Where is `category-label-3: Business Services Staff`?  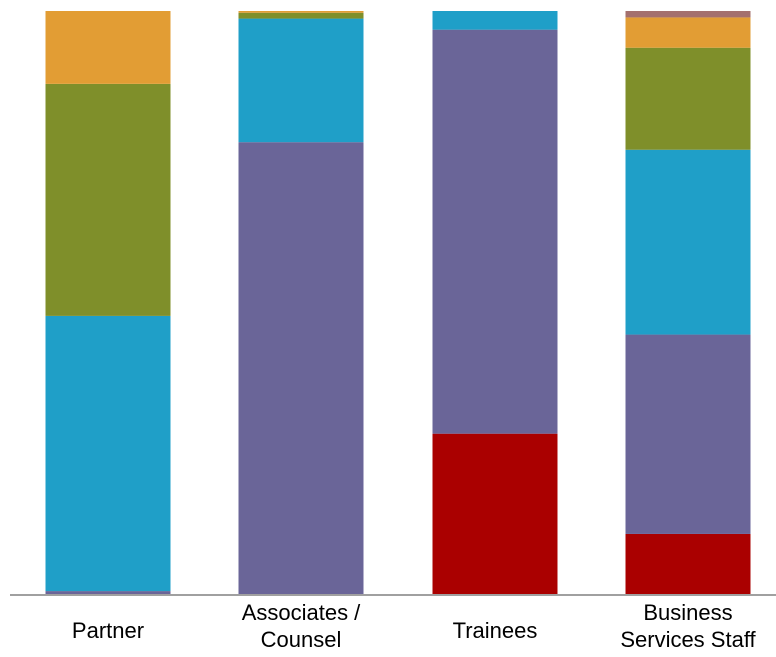
category-label-3: Business Services Staff is located at coordinates (688, 626).